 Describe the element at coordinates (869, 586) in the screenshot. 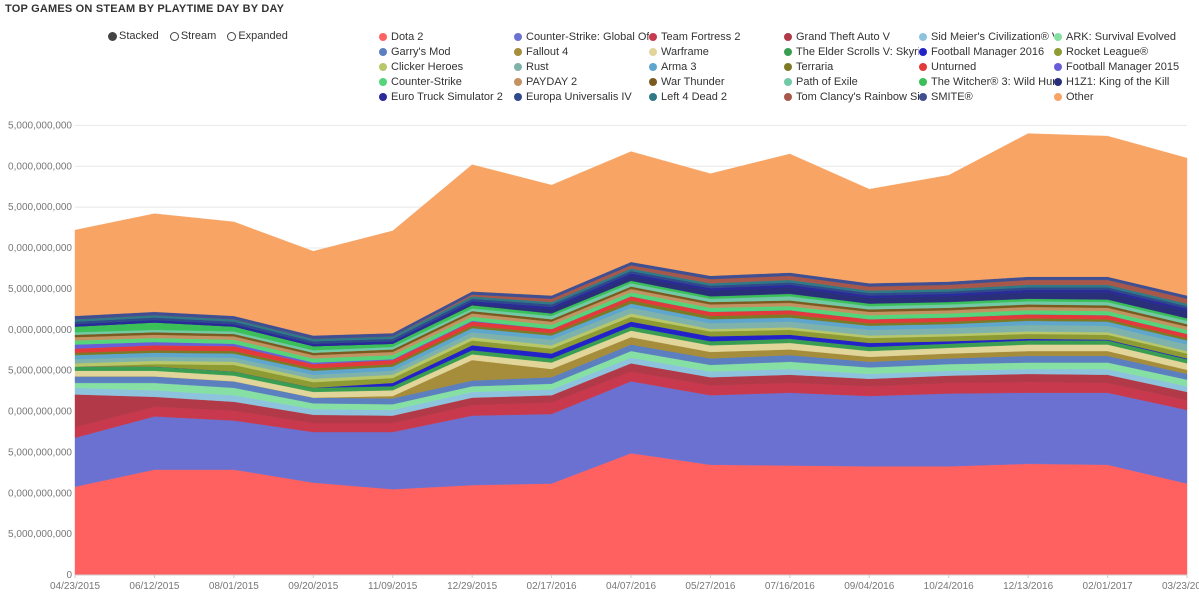

I see `x-tick-label: 09/04/2016` at that location.